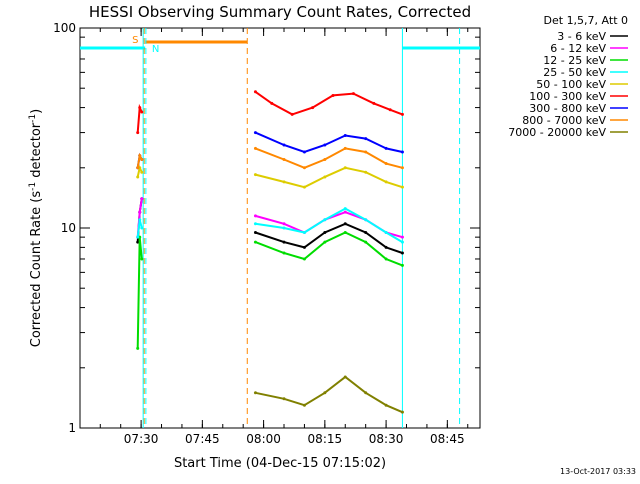 Image resolution: width=640 pixels, height=484 pixels. I want to click on x-tick-label: 08:45, so click(447, 439).